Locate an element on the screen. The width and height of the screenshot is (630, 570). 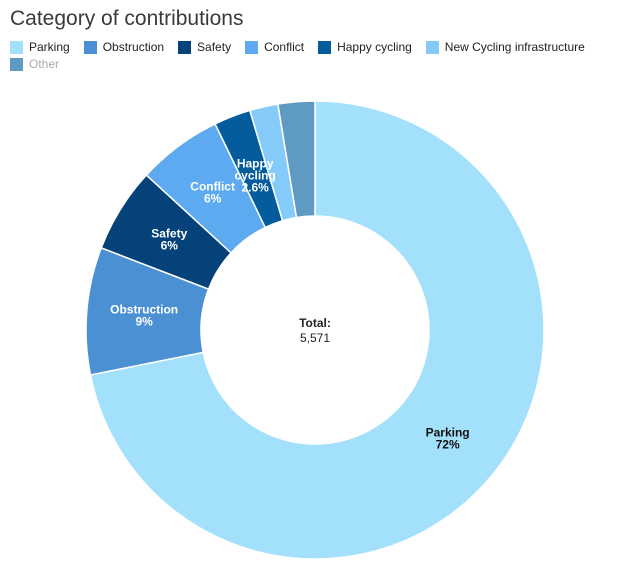
legend-label: Conflict is located at coordinates (284, 47).